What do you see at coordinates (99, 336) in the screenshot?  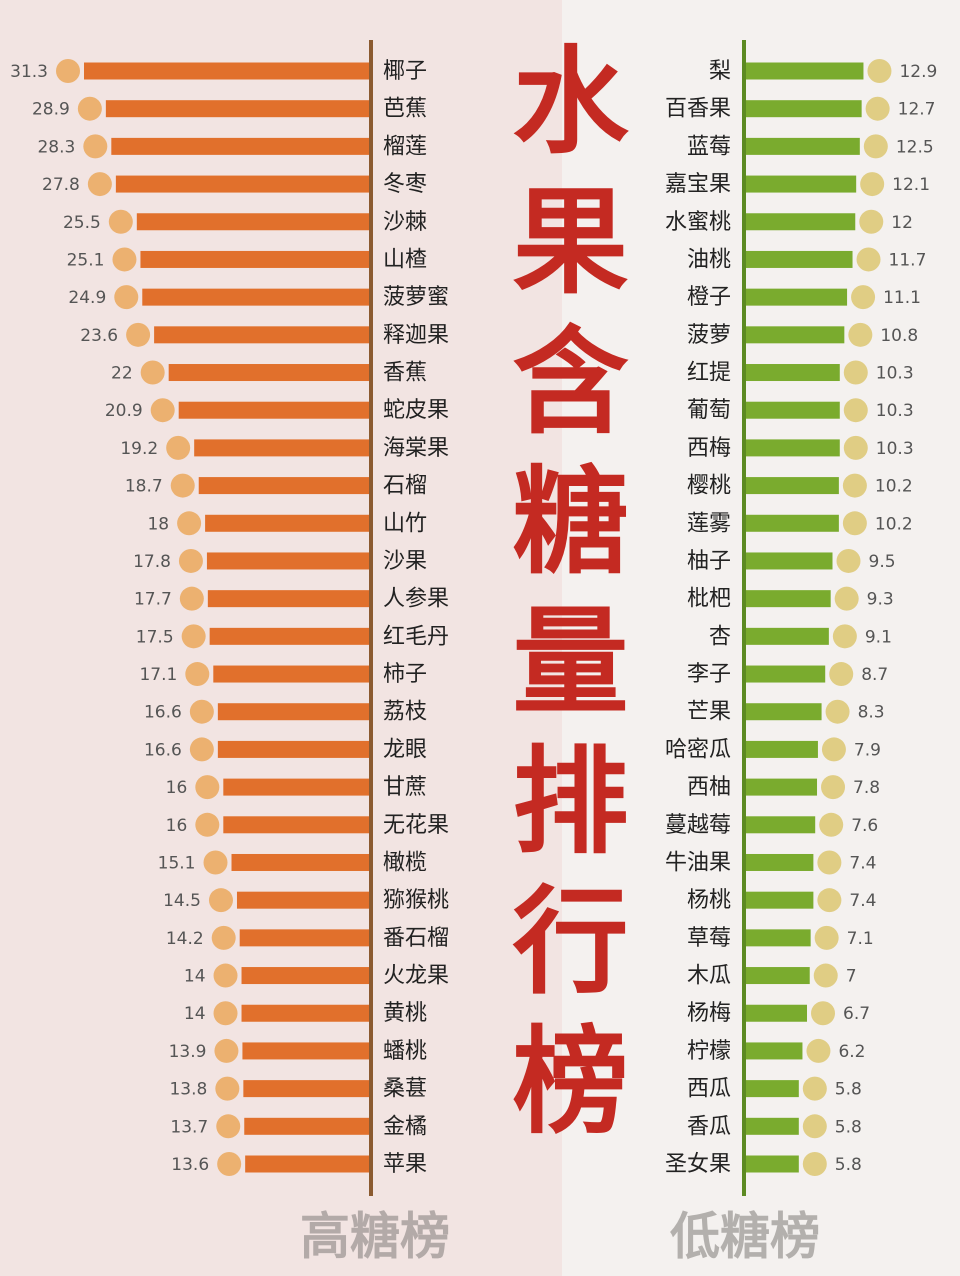 I see `value-label: 23.6` at bounding box center [99, 336].